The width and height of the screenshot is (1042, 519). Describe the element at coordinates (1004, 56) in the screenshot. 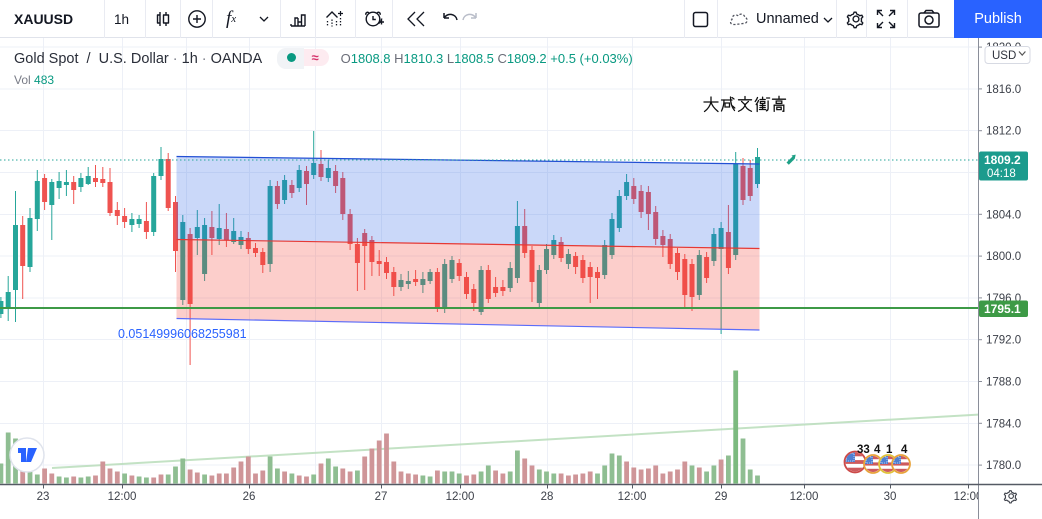

I see `svg-text: USD` at that location.